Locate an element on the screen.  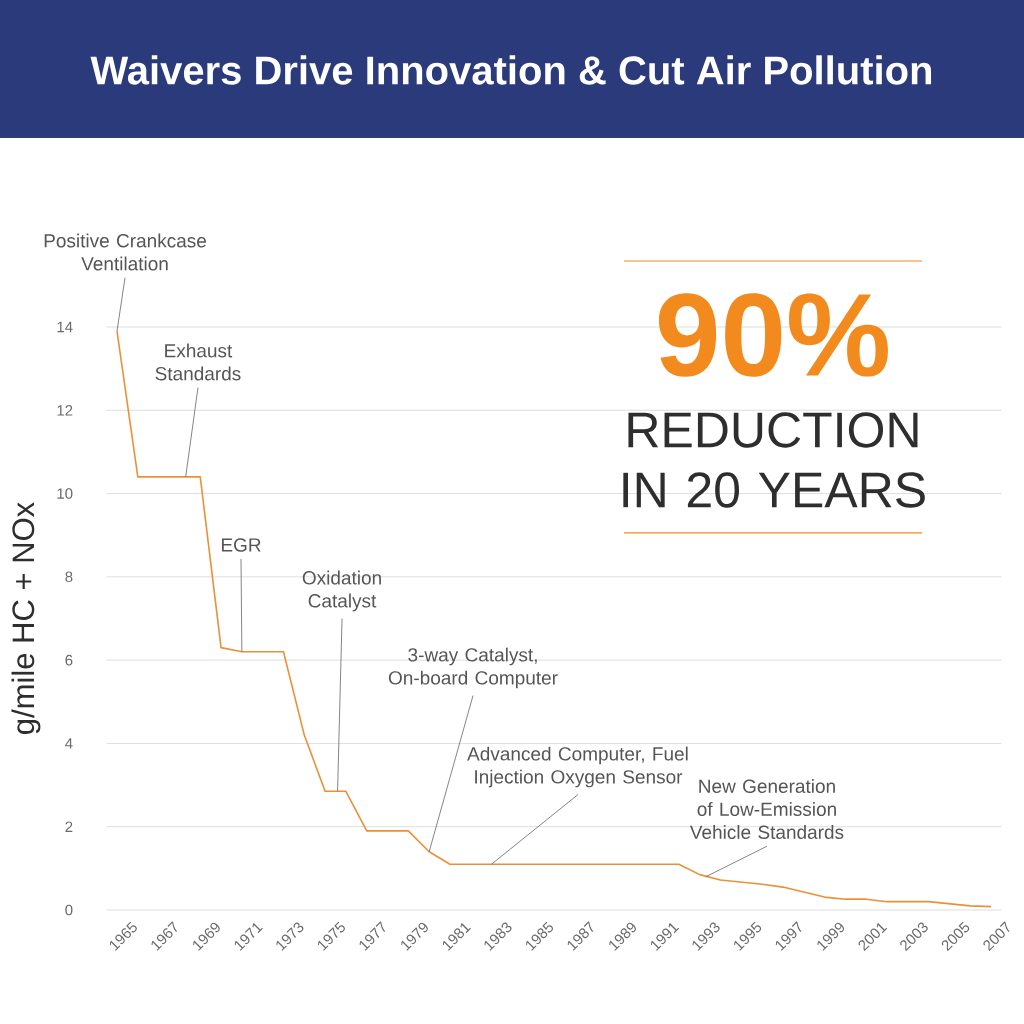
y-tick-label: 14 is located at coordinates (65, 327).